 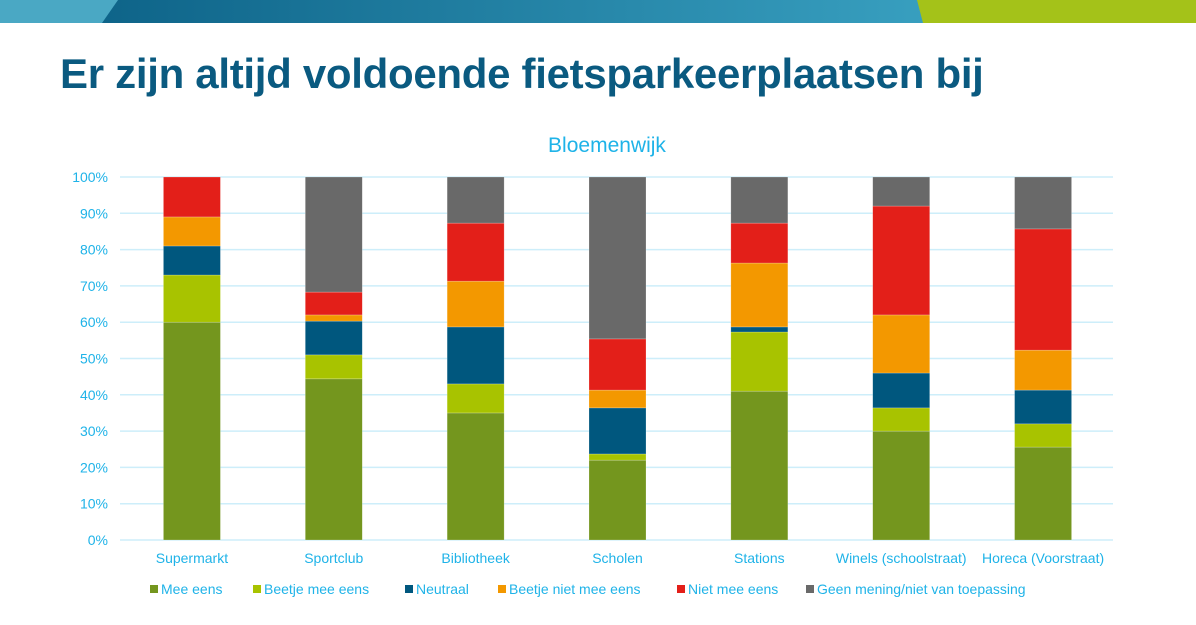 What do you see at coordinates (1043, 558) in the screenshot?
I see `x-category-label: Horeca (Voorstraat)` at bounding box center [1043, 558].